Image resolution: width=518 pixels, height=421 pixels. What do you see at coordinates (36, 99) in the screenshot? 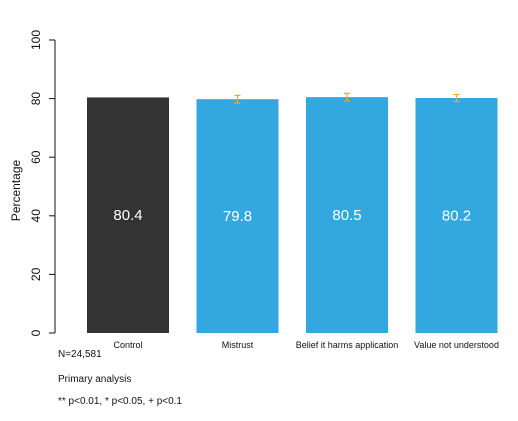
I see `y-tick-label: 80` at bounding box center [36, 99].